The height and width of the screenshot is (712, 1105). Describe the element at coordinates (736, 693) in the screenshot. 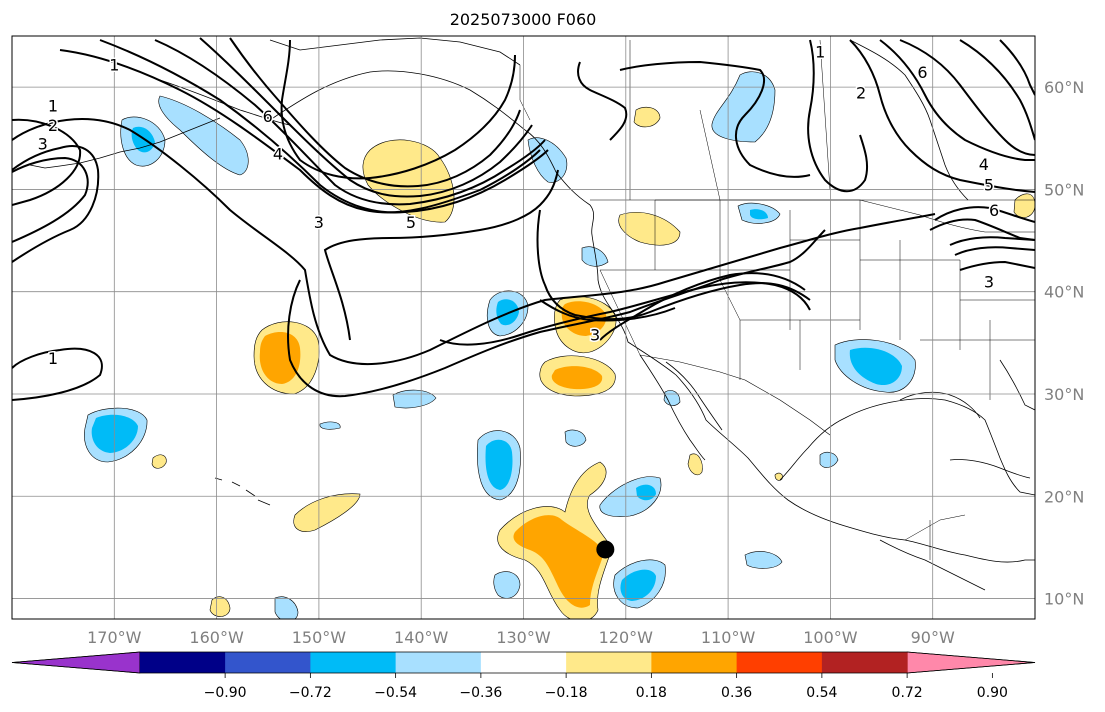

I see `colorbar-tick-label: 0.36` at that location.